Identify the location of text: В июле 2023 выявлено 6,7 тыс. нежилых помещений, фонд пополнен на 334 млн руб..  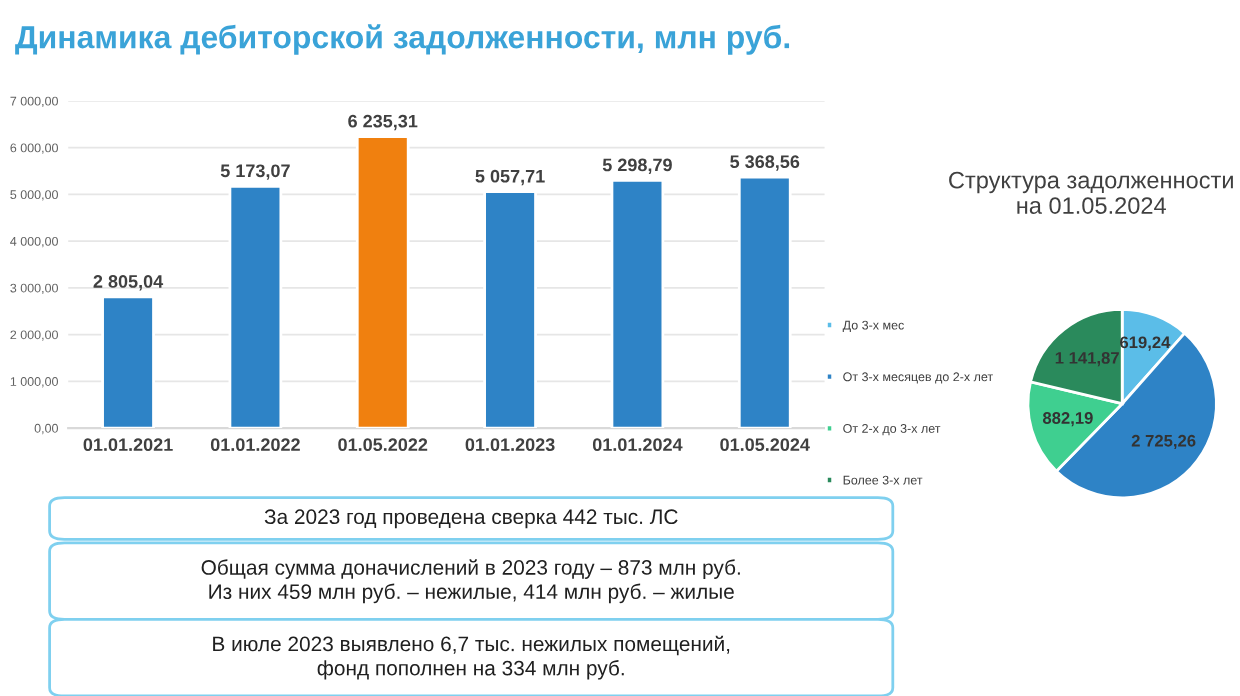
(471, 657).